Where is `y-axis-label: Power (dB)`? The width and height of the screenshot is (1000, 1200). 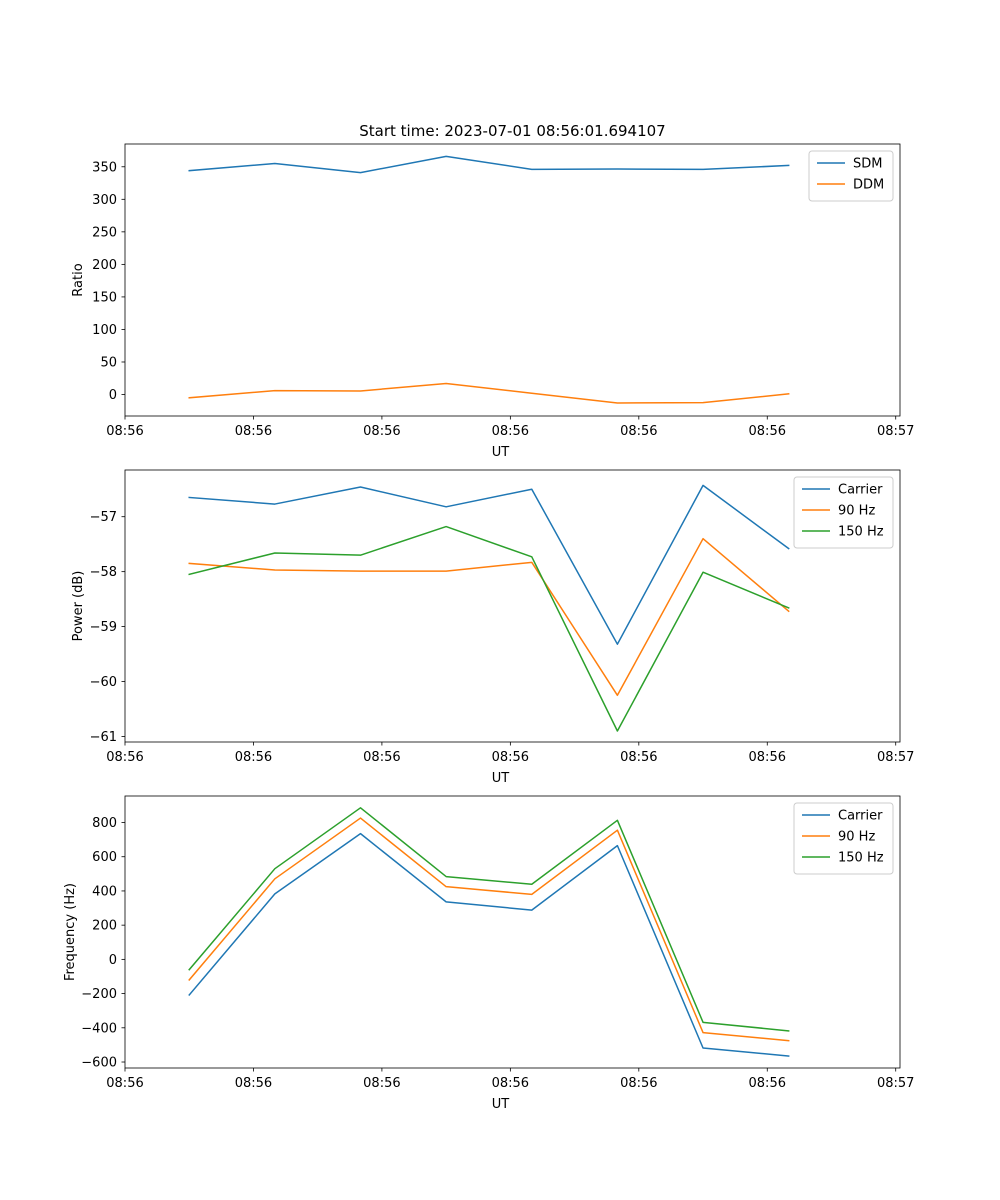
y-axis-label: Power (dB) is located at coordinates (78, 606).